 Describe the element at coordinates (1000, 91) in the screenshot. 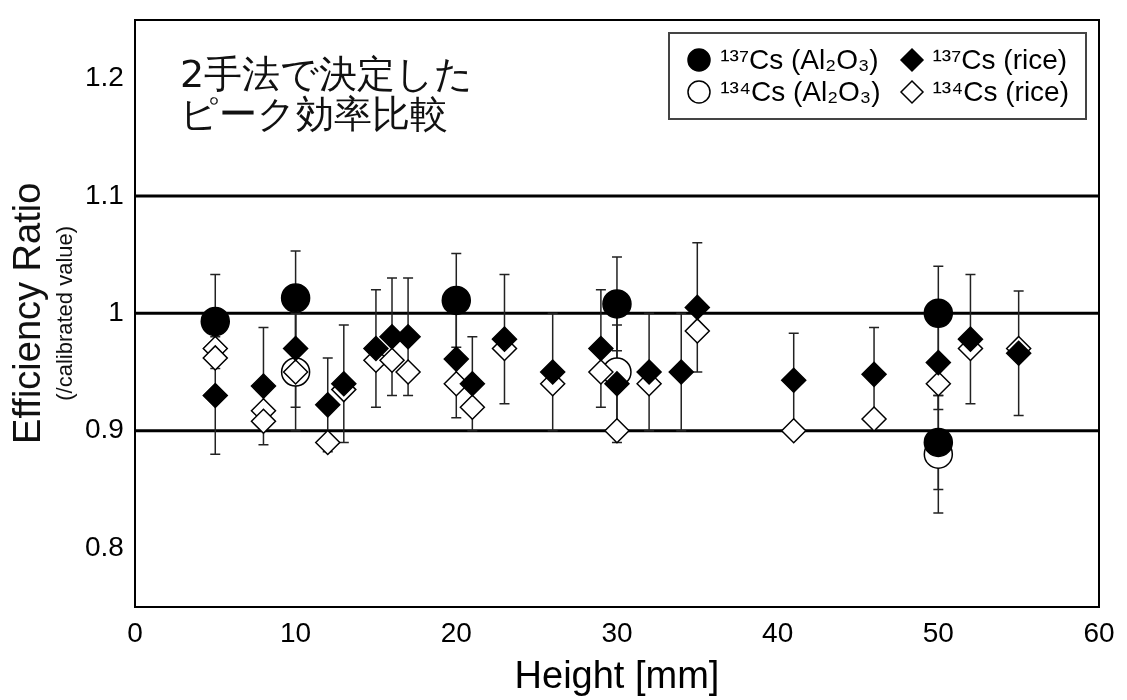

I see `legend-label: ¹³⁴Cs (rice)` at that location.